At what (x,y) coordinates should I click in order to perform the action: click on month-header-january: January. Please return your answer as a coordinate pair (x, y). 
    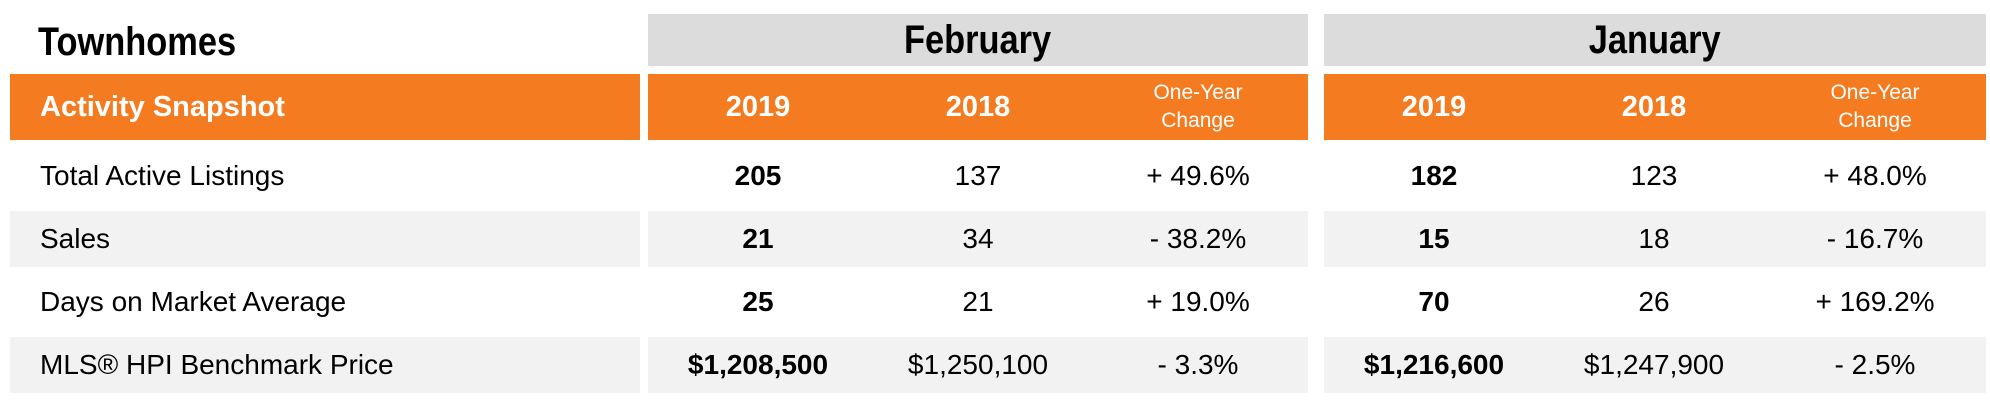
    Looking at the image, I should click on (1655, 40).